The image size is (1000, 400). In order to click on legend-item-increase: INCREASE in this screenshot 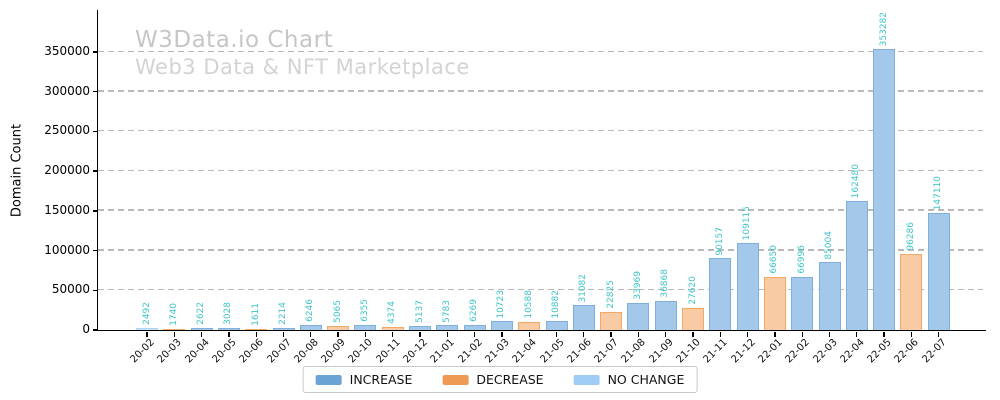, I will do `click(364, 379)`.